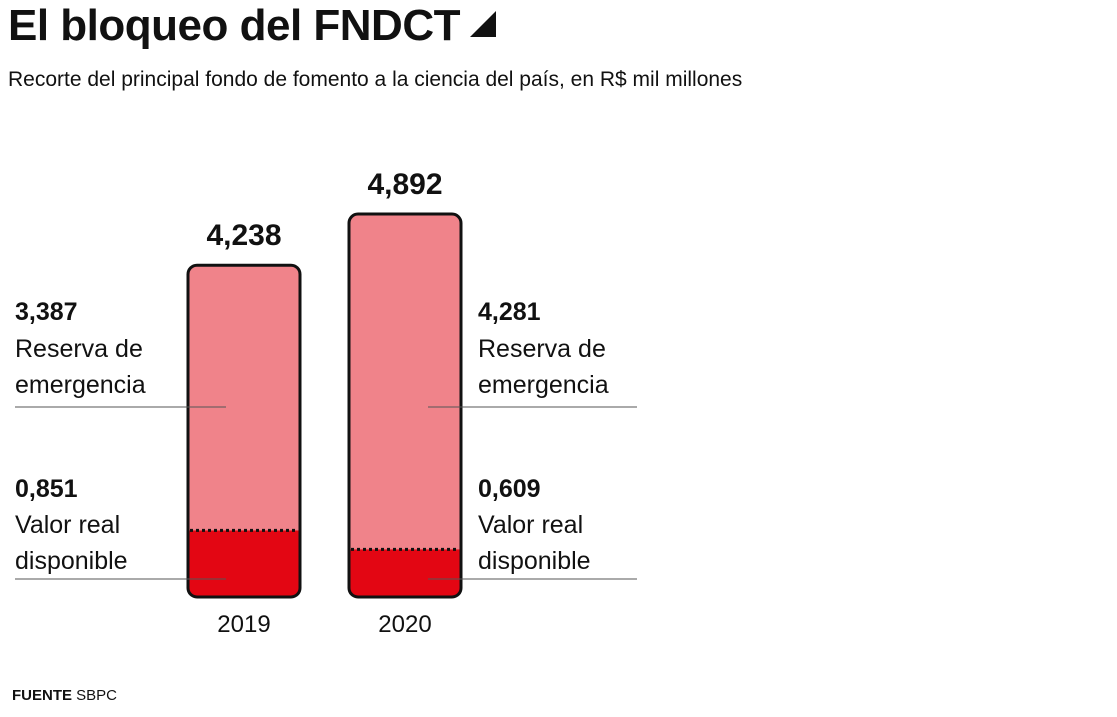  I want to click on series-label-disponible-line2-2019: disponible, so click(71, 561).